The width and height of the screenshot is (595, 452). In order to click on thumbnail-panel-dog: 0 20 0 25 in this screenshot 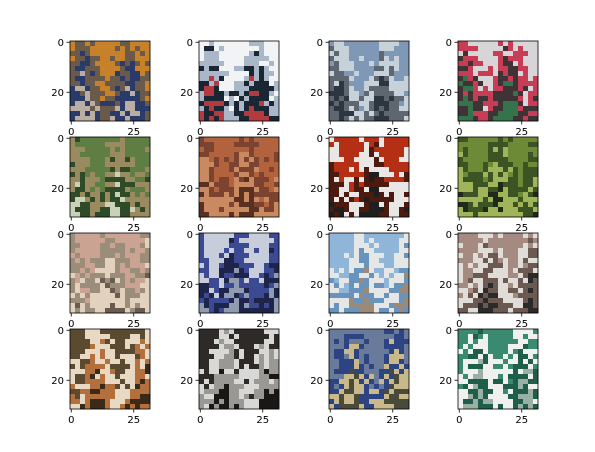, I will do `click(101, 376)`.